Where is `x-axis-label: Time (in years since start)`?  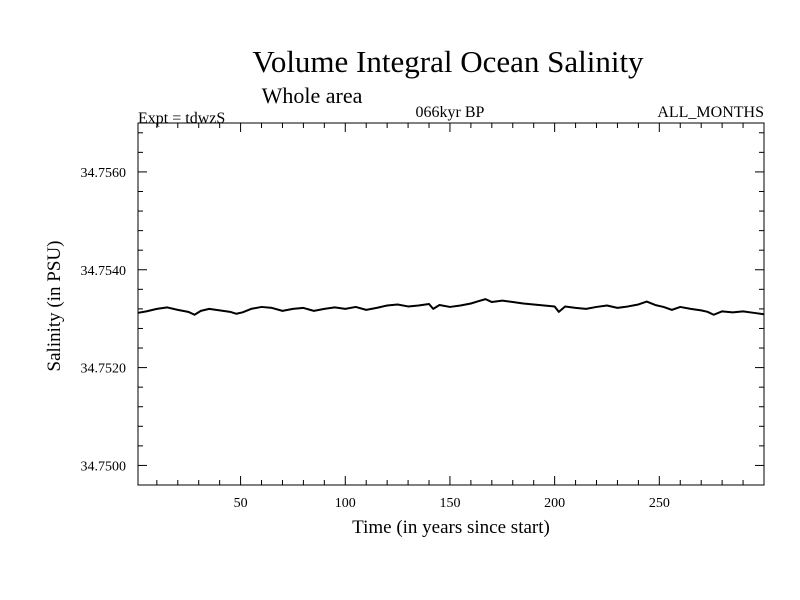
x-axis-label: Time (in years since start) is located at coordinates (451, 527).